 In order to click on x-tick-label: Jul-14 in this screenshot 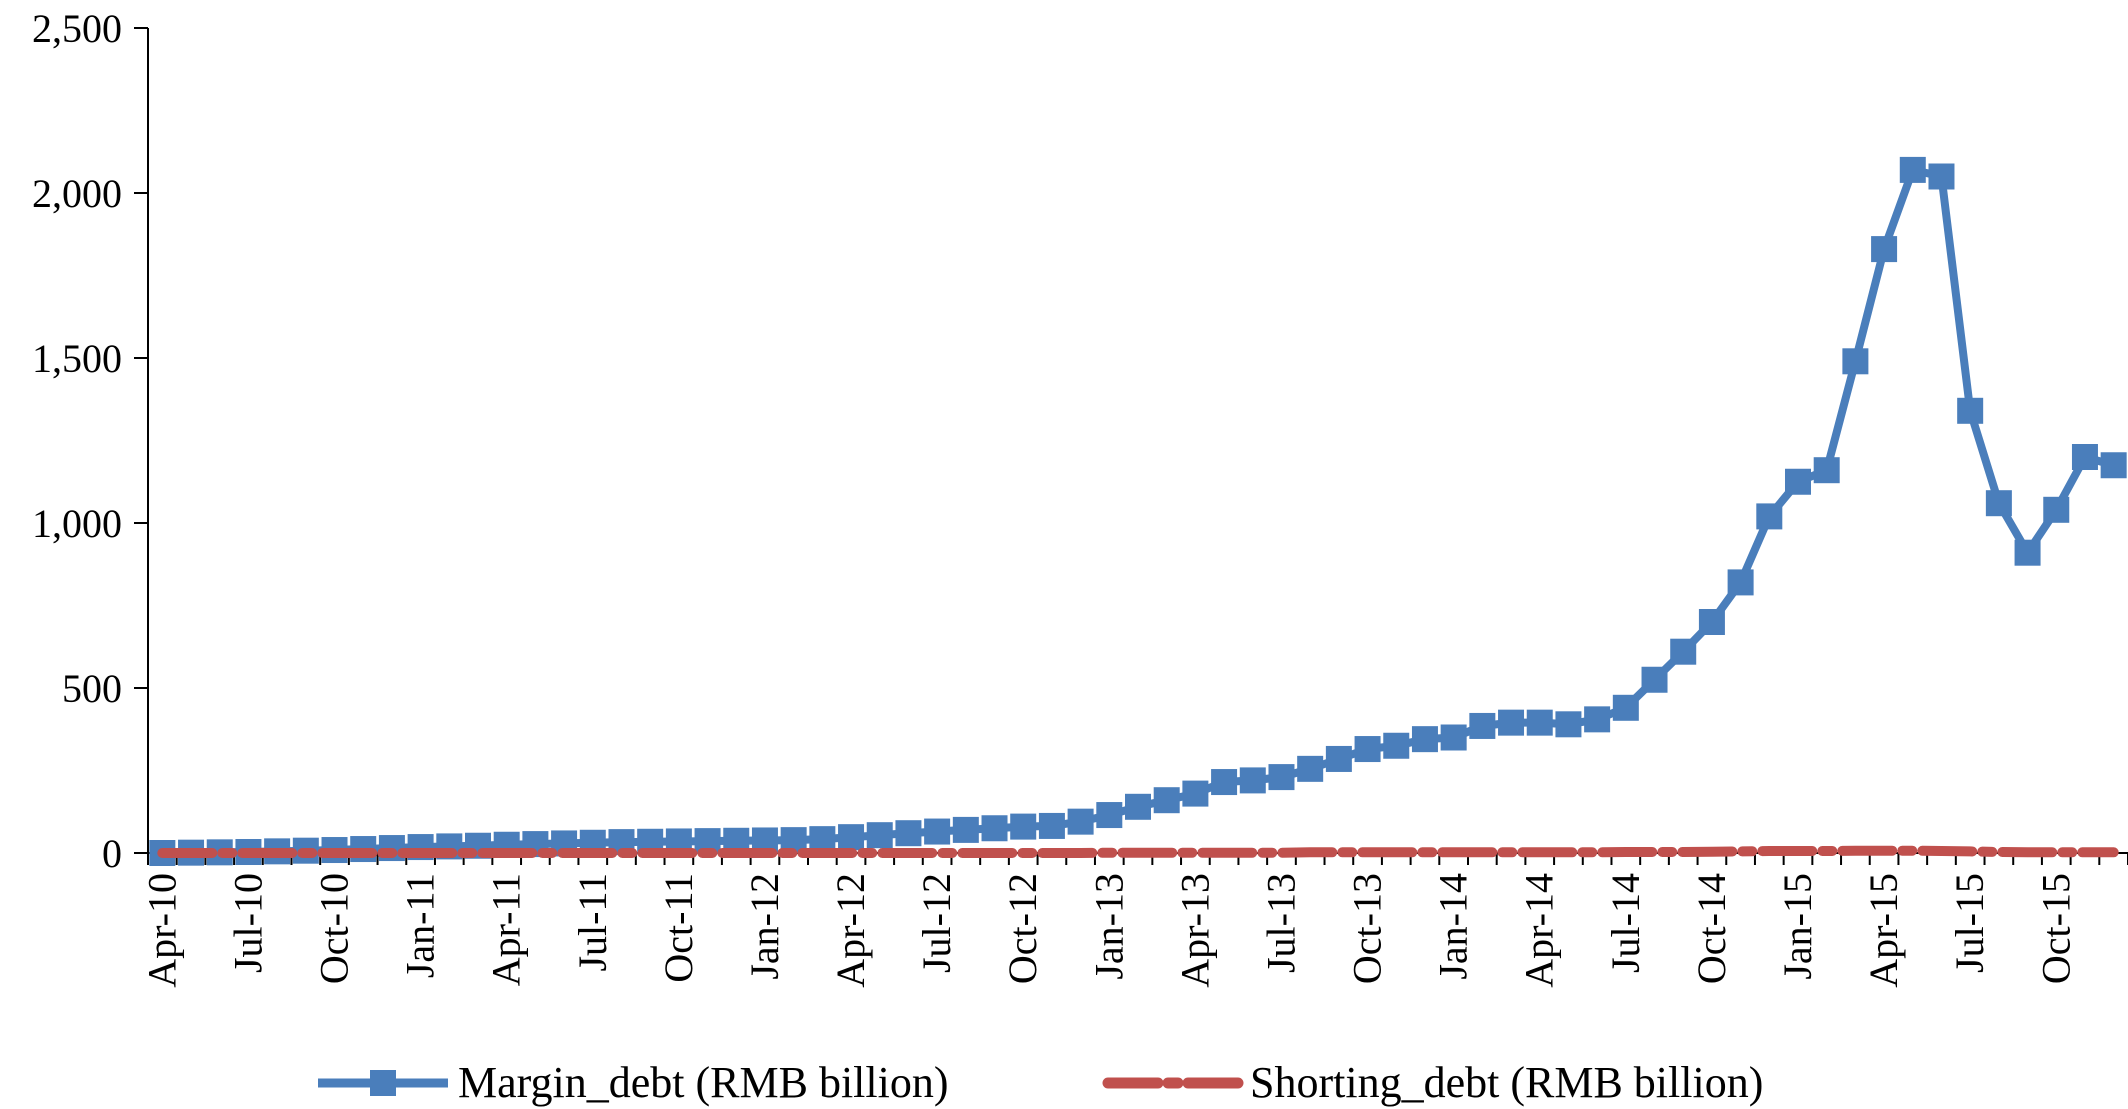, I will do `click(1625, 923)`.